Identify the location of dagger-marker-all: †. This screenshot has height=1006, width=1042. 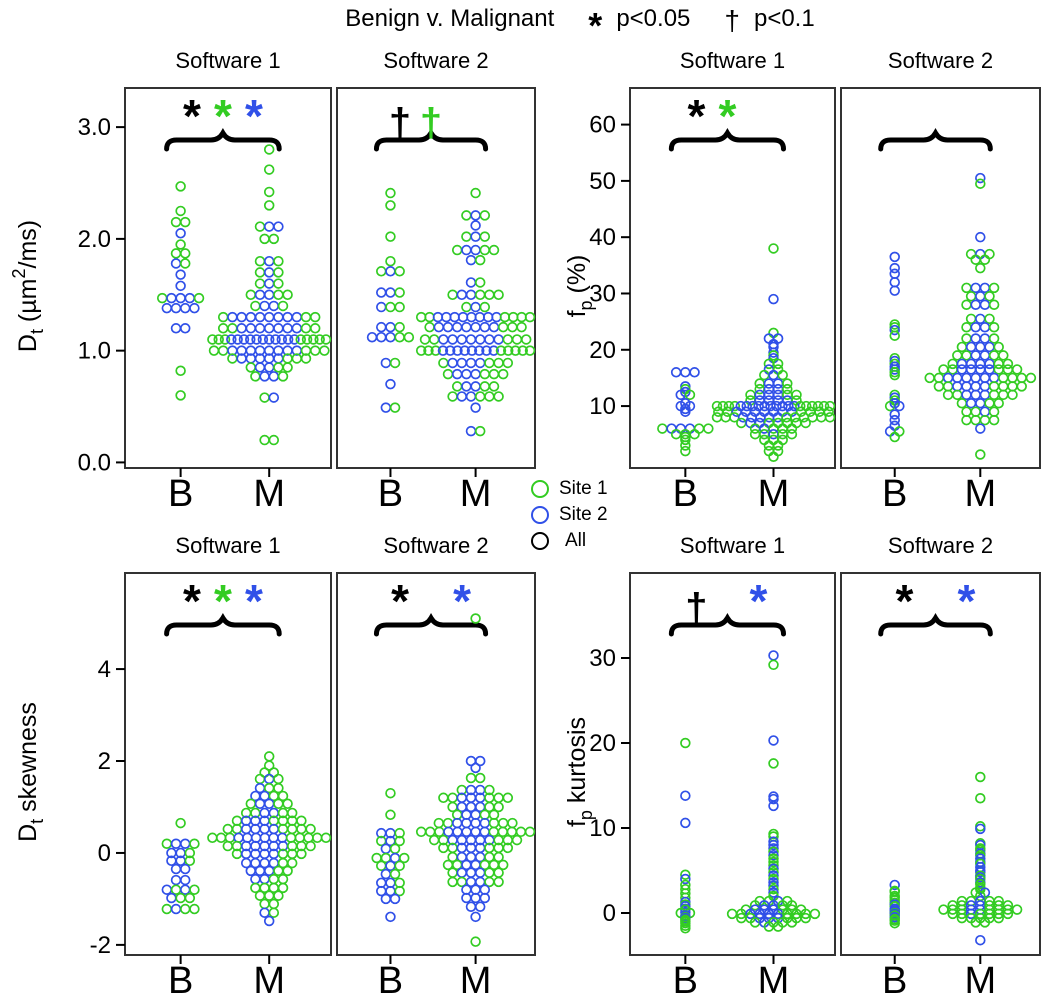
(400, 123).